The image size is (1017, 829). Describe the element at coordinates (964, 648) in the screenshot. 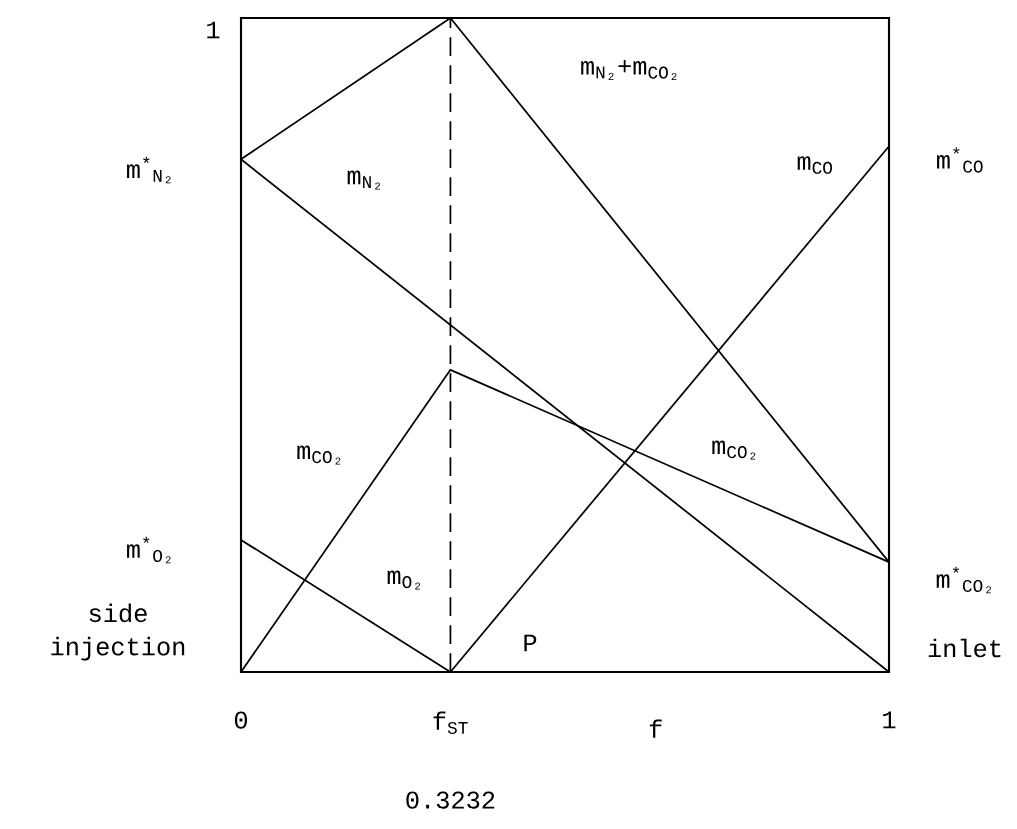

I see `text: inlet` at that location.